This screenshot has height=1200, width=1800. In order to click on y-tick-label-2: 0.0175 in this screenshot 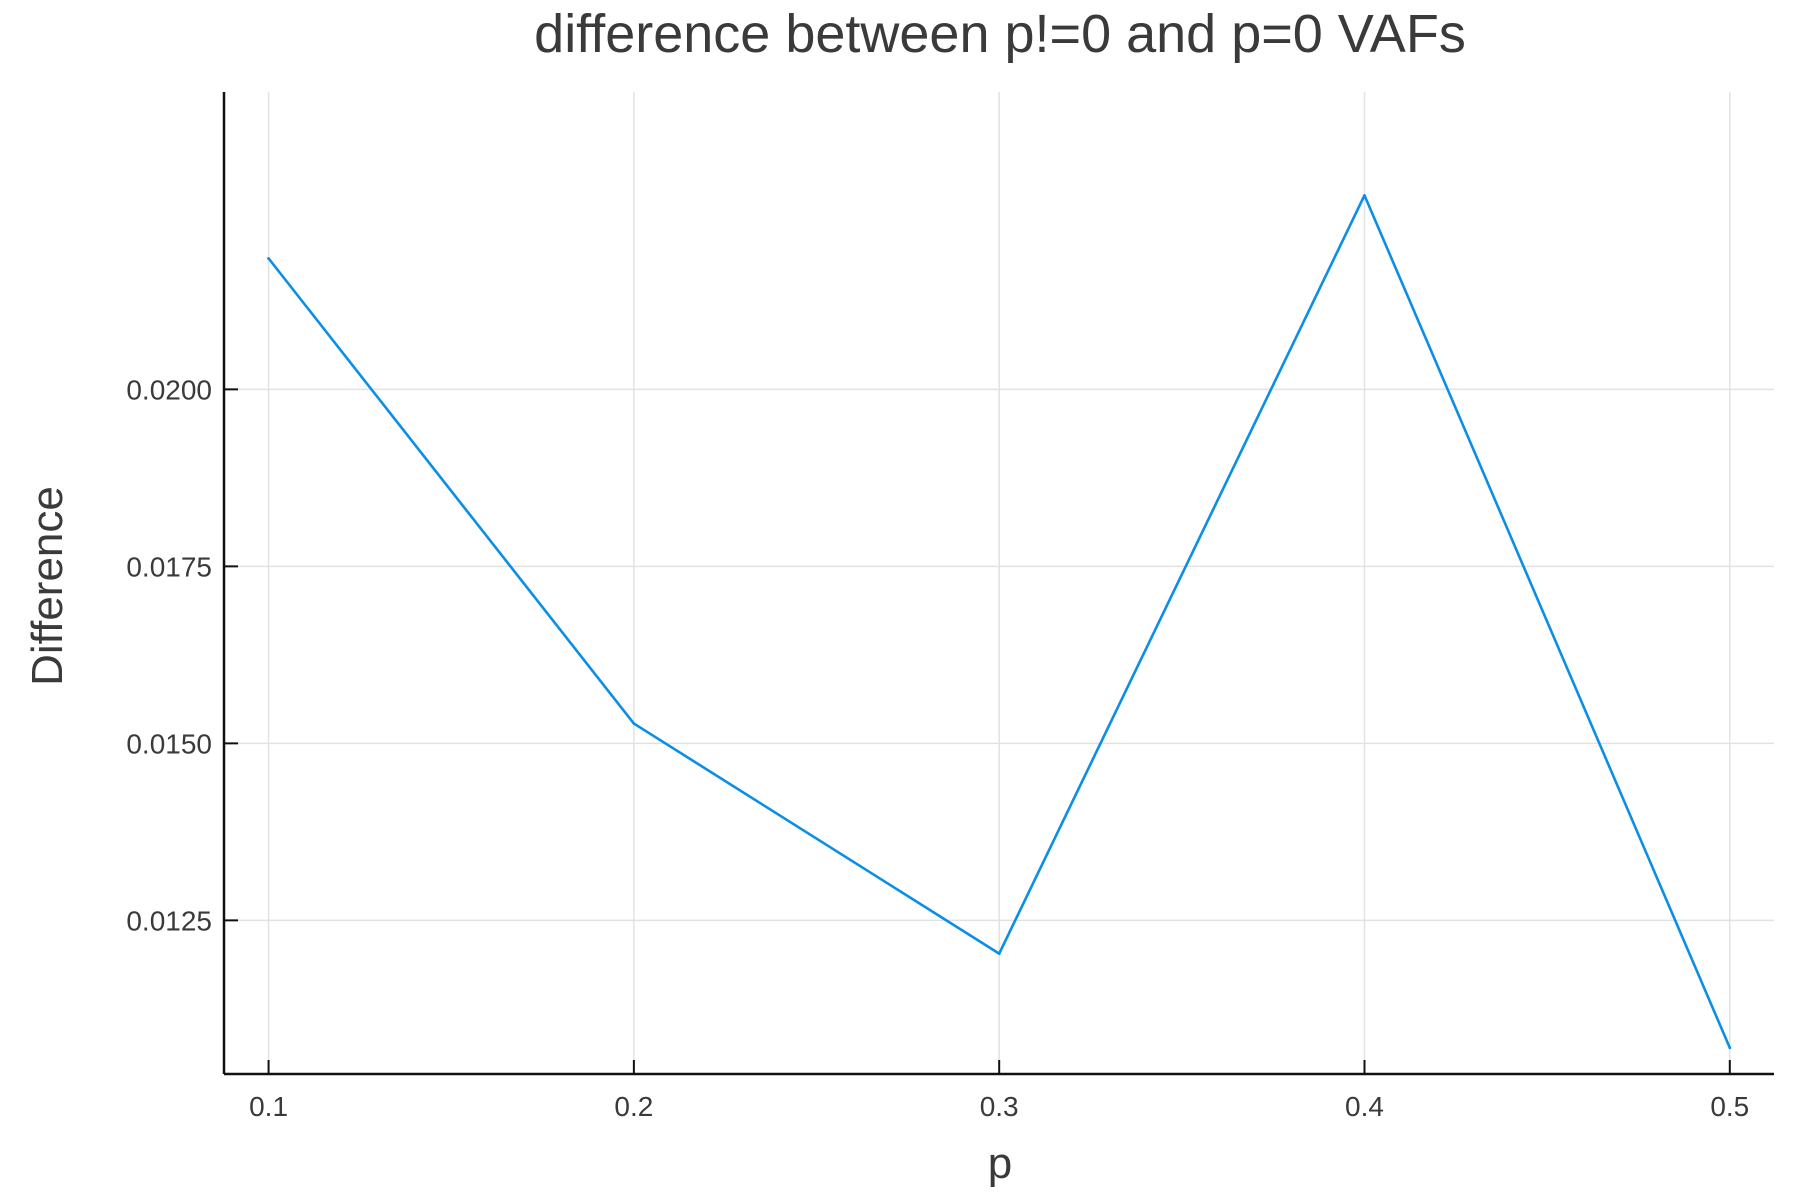, I will do `click(169, 566)`.